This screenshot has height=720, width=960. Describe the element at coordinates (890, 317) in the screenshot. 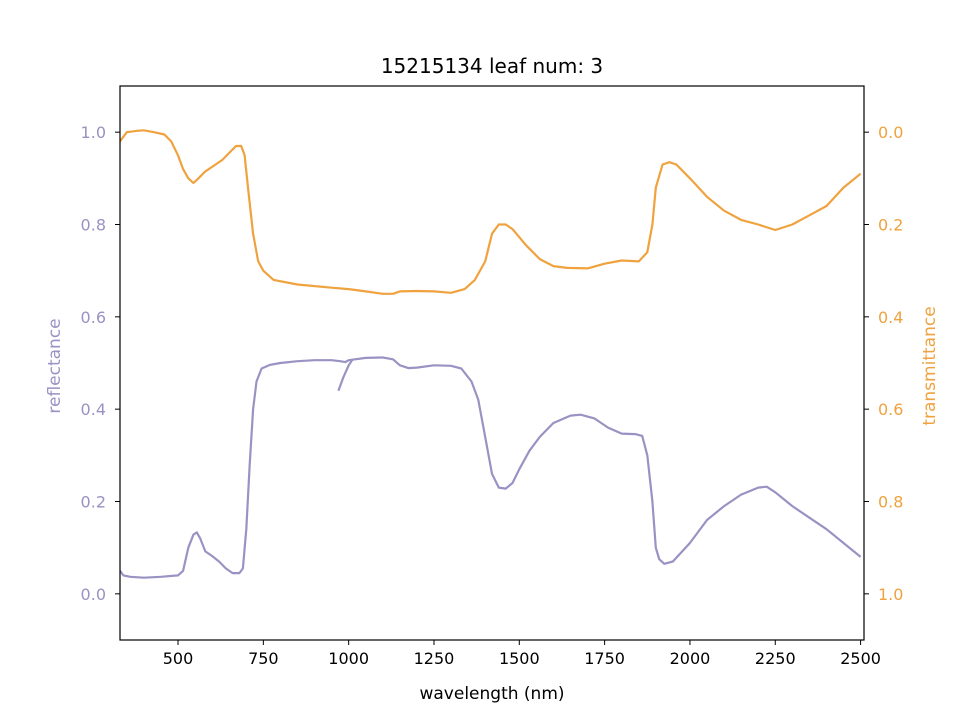

I see `right-y-tick-label: 0.4` at that location.